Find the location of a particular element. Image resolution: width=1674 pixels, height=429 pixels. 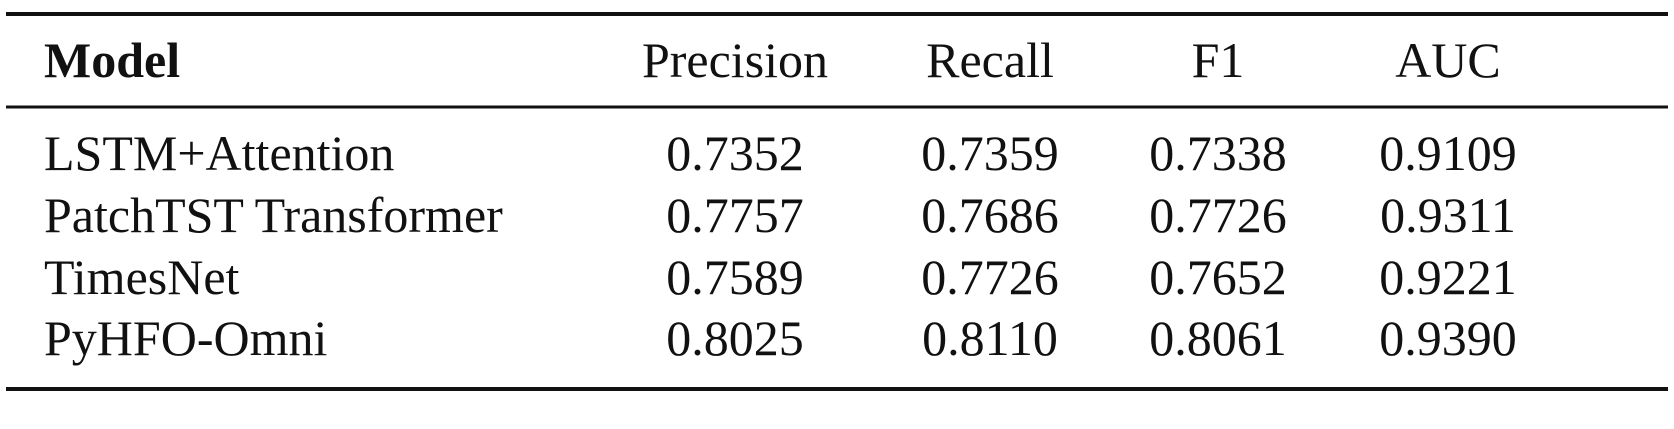

model-name: TimesNet is located at coordinates (142, 277).